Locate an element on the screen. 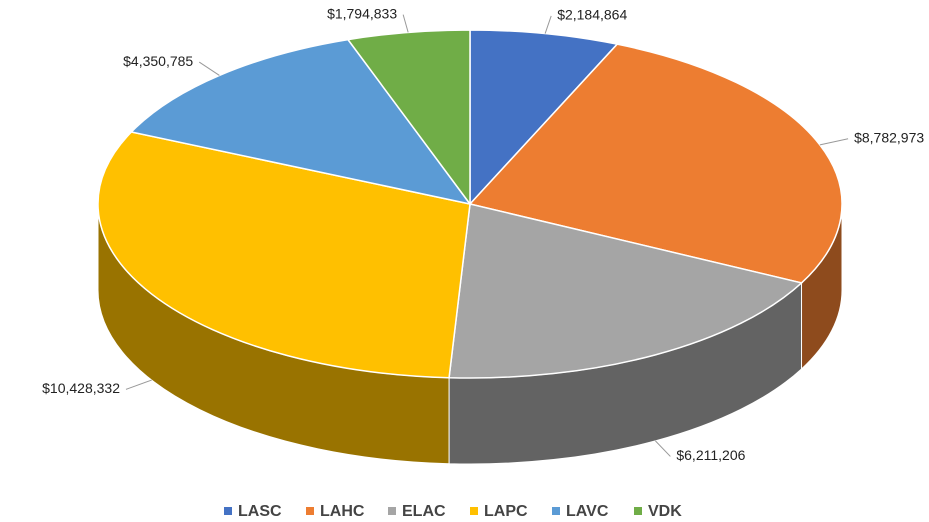 The width and height of the screenshot is (929, 522). data-label: $4,350,785 is located at coordinates (158, 61).